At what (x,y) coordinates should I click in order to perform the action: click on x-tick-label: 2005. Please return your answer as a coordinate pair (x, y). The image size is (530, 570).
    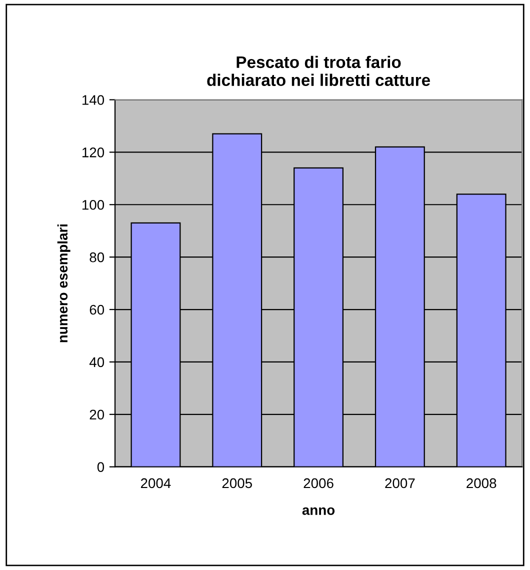
    Looking at the image, I should click on (237, 483).